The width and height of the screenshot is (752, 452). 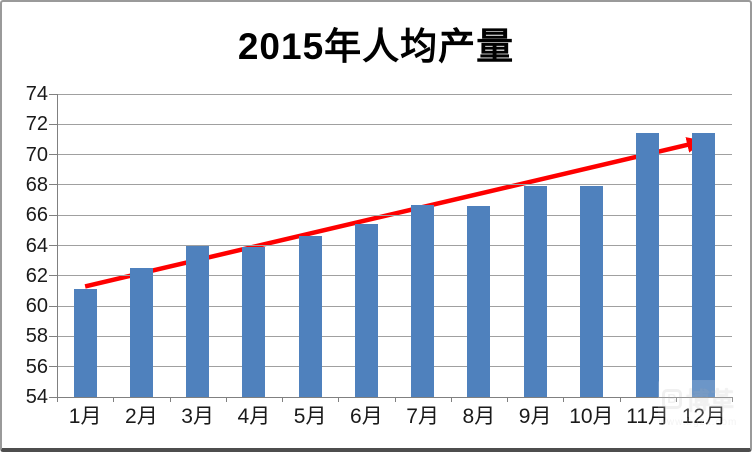 I want to click on x-axis-tick-label: 6月, so click(x=366, y=416).